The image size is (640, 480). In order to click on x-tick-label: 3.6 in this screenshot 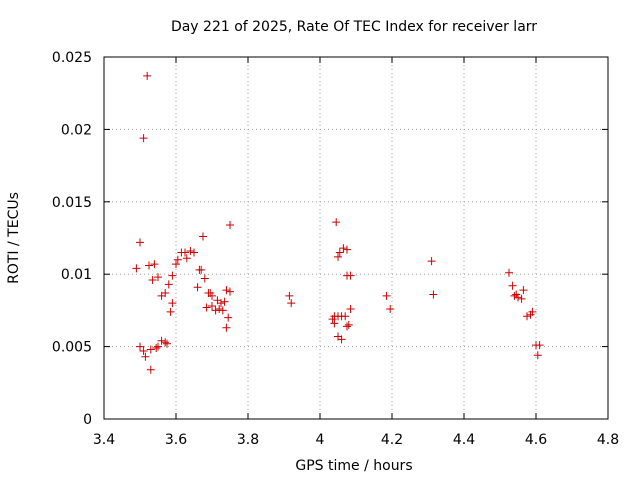, I will do `click(176, 440)`.